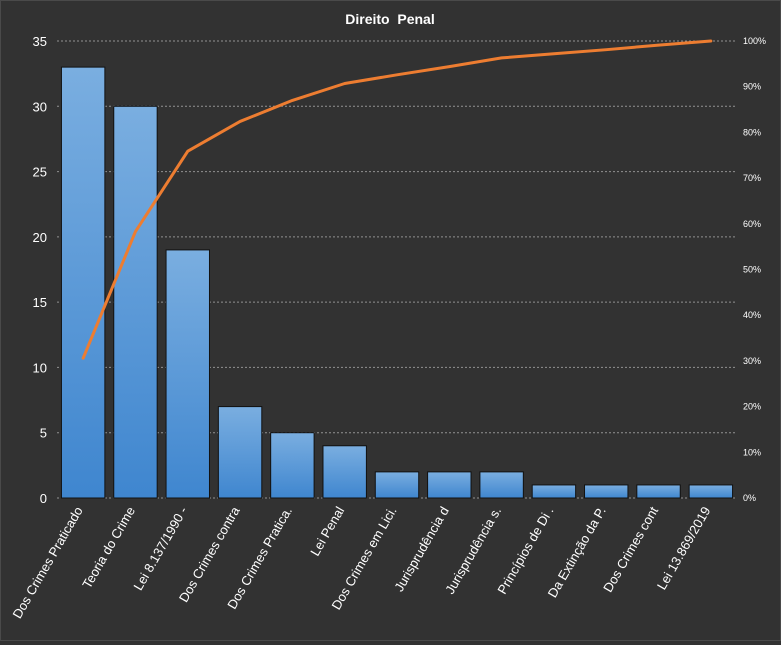 The height and width of the screenshot is (645, 781). I want to click on y-tick-label: 5, so click(43, 433).